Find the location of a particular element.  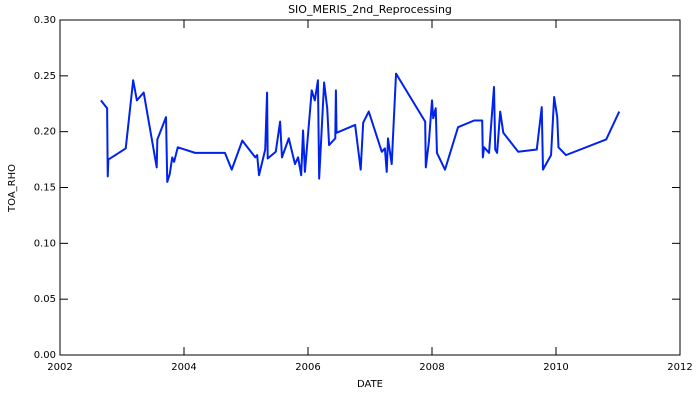

y-tick-label: 0.25 is located at coordinates (45, 76).